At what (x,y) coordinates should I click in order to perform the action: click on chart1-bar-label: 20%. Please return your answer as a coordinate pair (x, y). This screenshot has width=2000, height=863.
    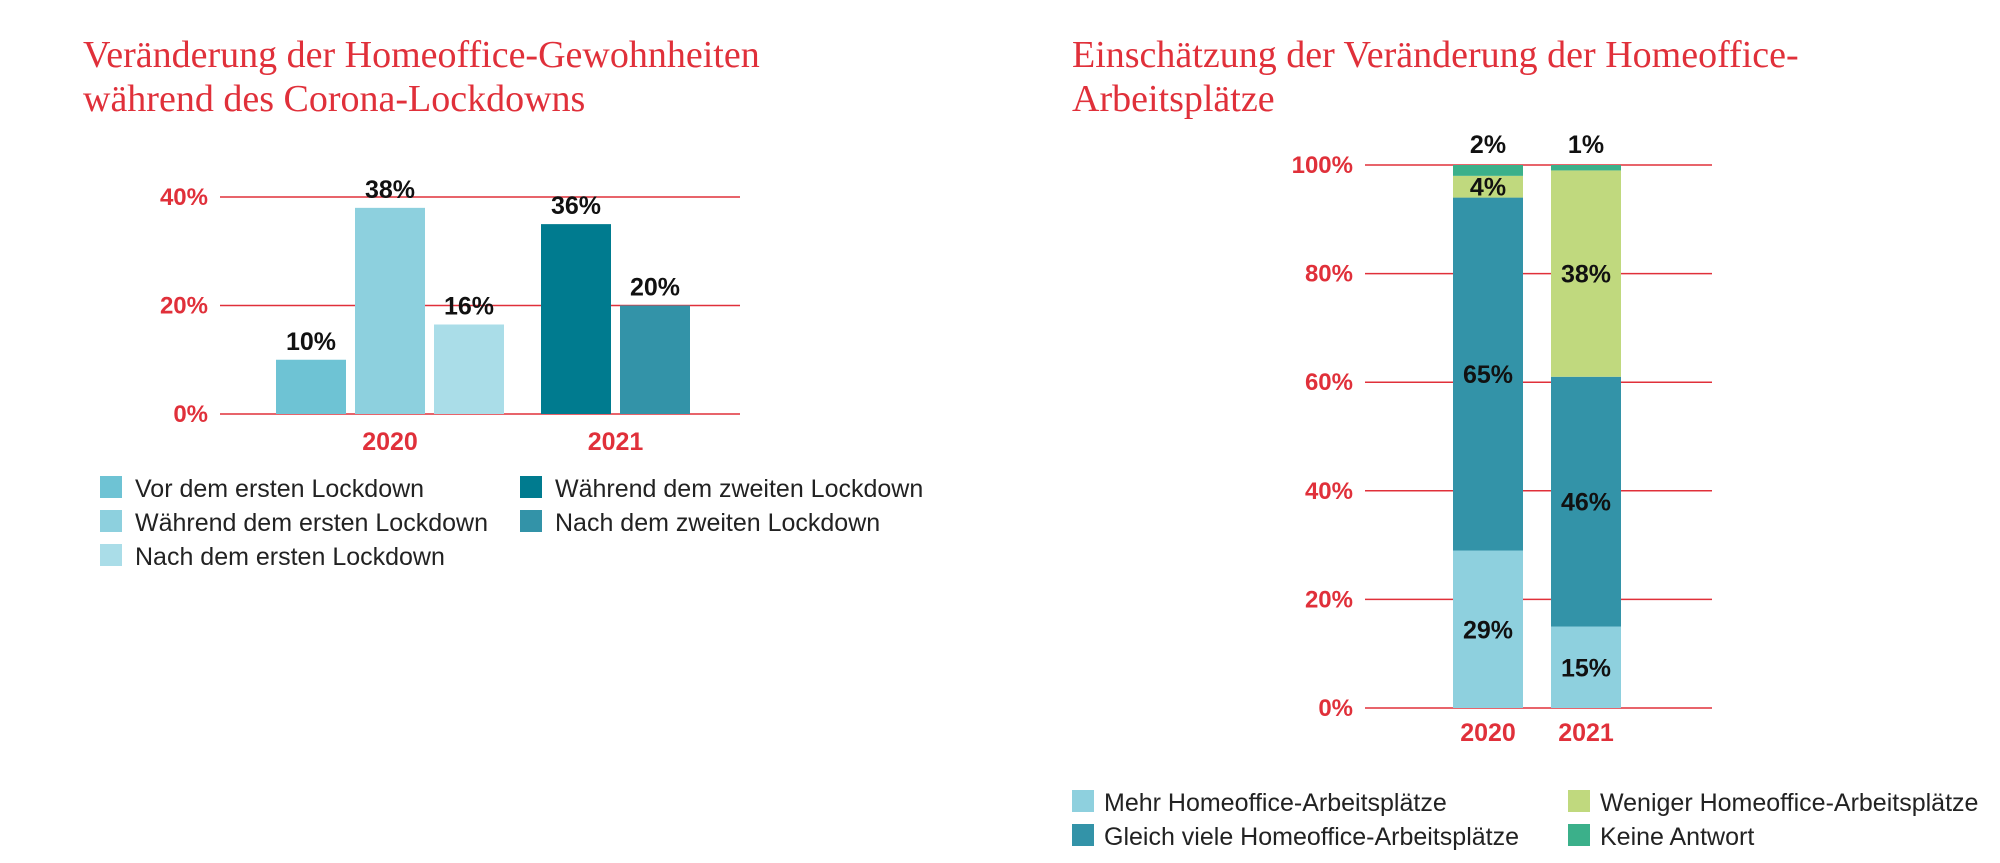
    Looking at the image, I should click on (655, 288).